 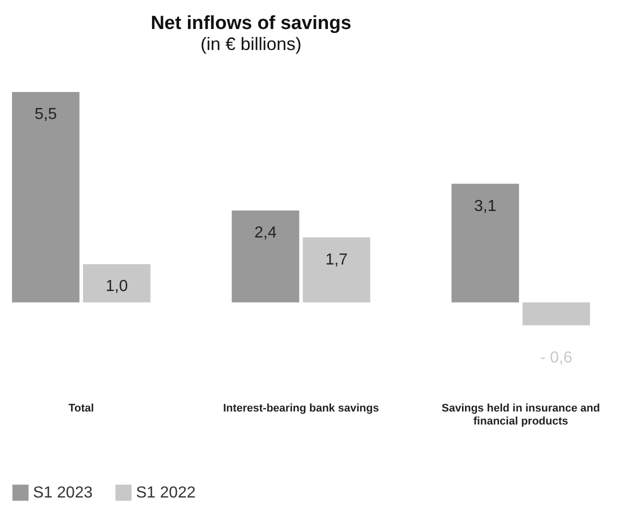 I want to click on x-tick-label: Interest-bearing bank savings, so click(x=301, y=408).